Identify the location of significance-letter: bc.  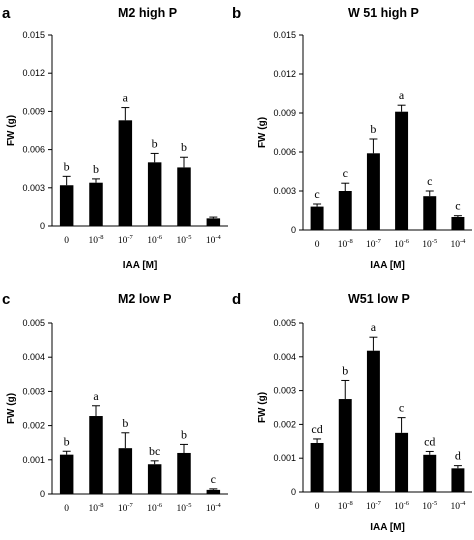
(154, 451).